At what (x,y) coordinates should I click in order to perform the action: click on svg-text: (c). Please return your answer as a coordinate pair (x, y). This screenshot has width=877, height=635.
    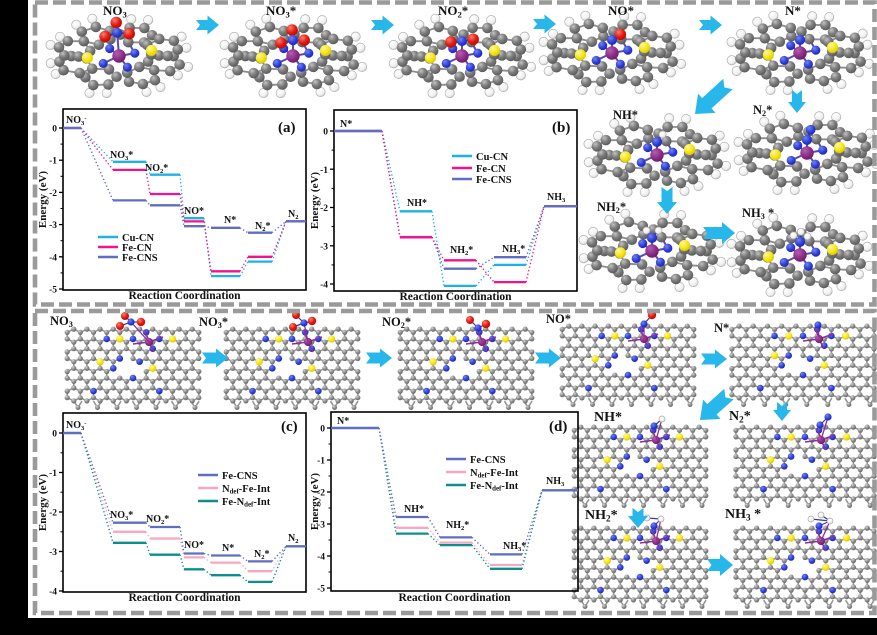
    Looking at the image, I should click on (289, 427).